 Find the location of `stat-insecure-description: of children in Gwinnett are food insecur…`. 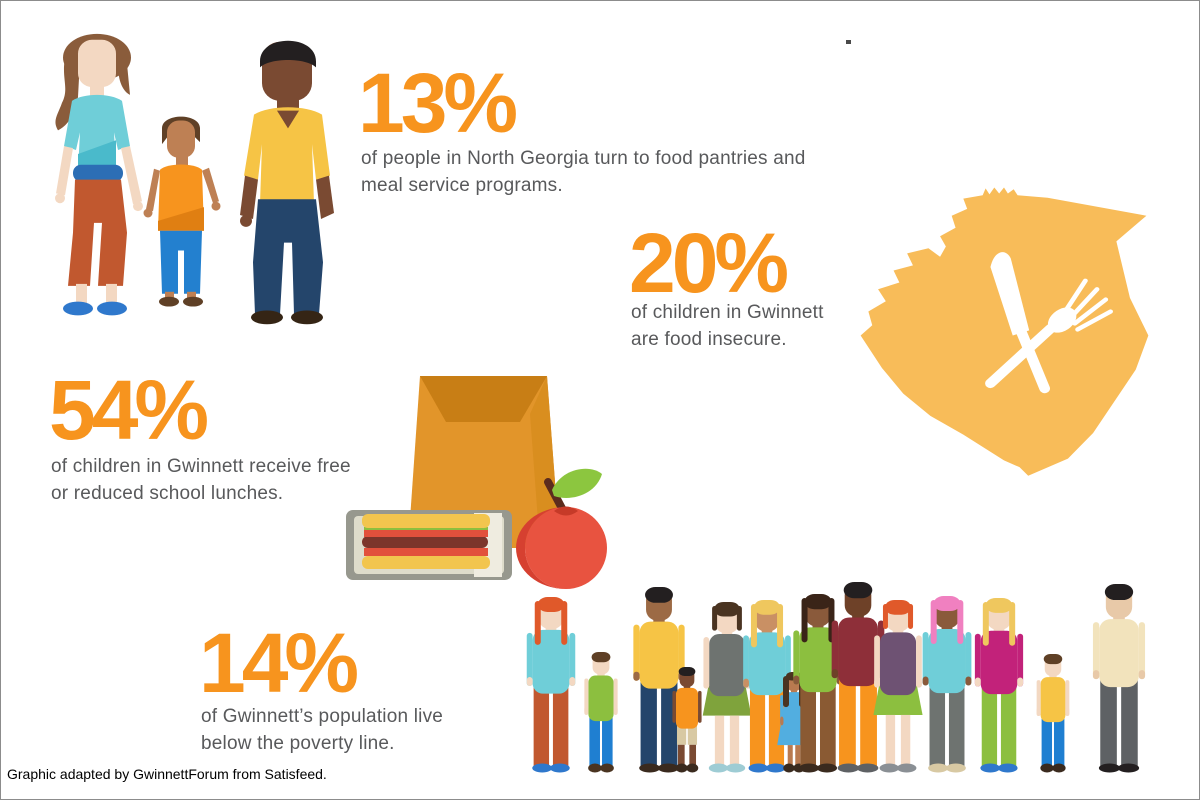

stat-insecure-description: of children in Gwinnett are food insecur… is located at coordinates (727, 326).